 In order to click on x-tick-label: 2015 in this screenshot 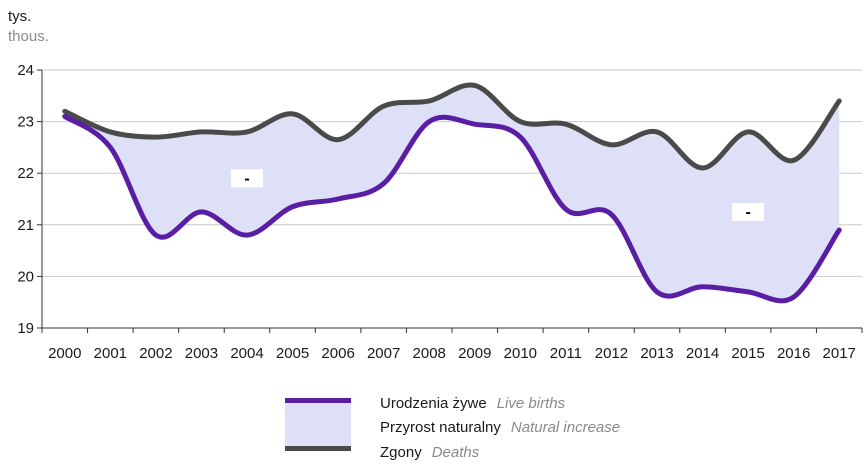, I will do `click(747, 353)`.